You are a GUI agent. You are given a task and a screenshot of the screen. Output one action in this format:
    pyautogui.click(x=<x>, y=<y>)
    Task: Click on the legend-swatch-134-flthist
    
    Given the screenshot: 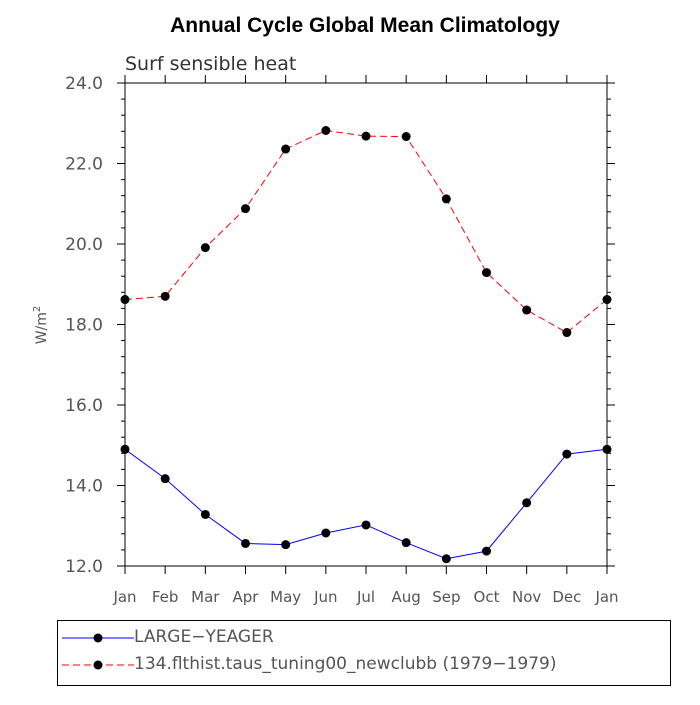 What is the action you would take?
    pyautogui.click(x=98, y=665)
    